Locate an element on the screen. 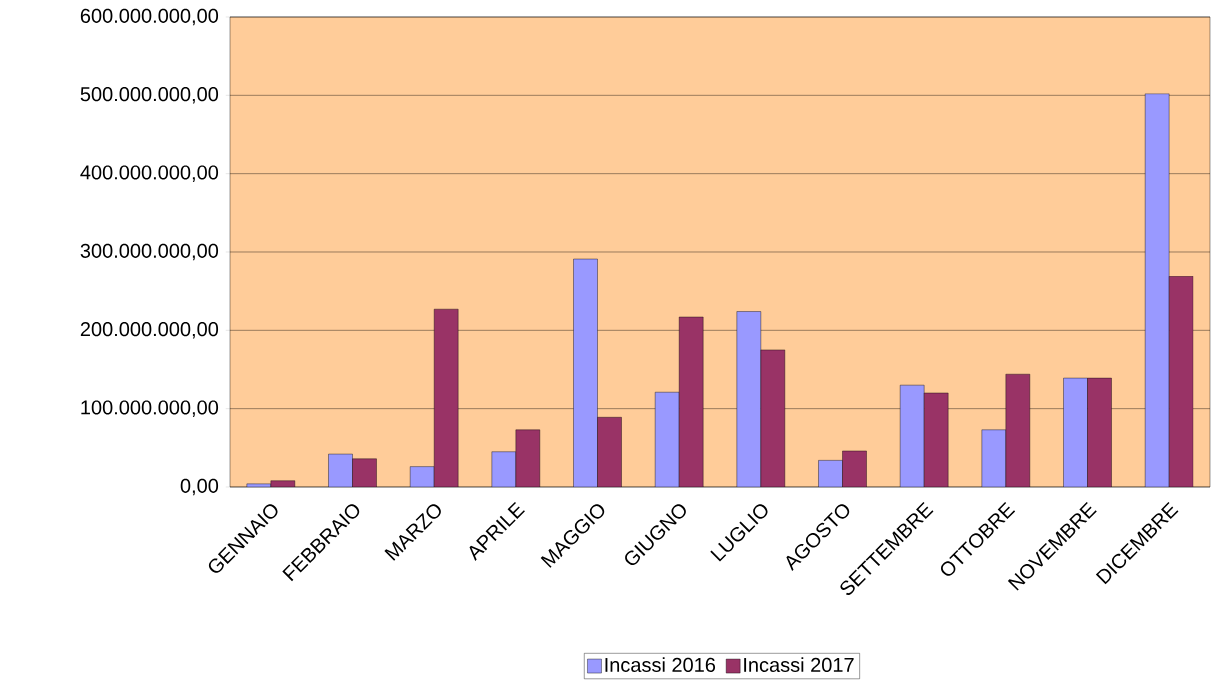  y-tick-label: 300.000.000,00 is located at coordinates (149, 252).